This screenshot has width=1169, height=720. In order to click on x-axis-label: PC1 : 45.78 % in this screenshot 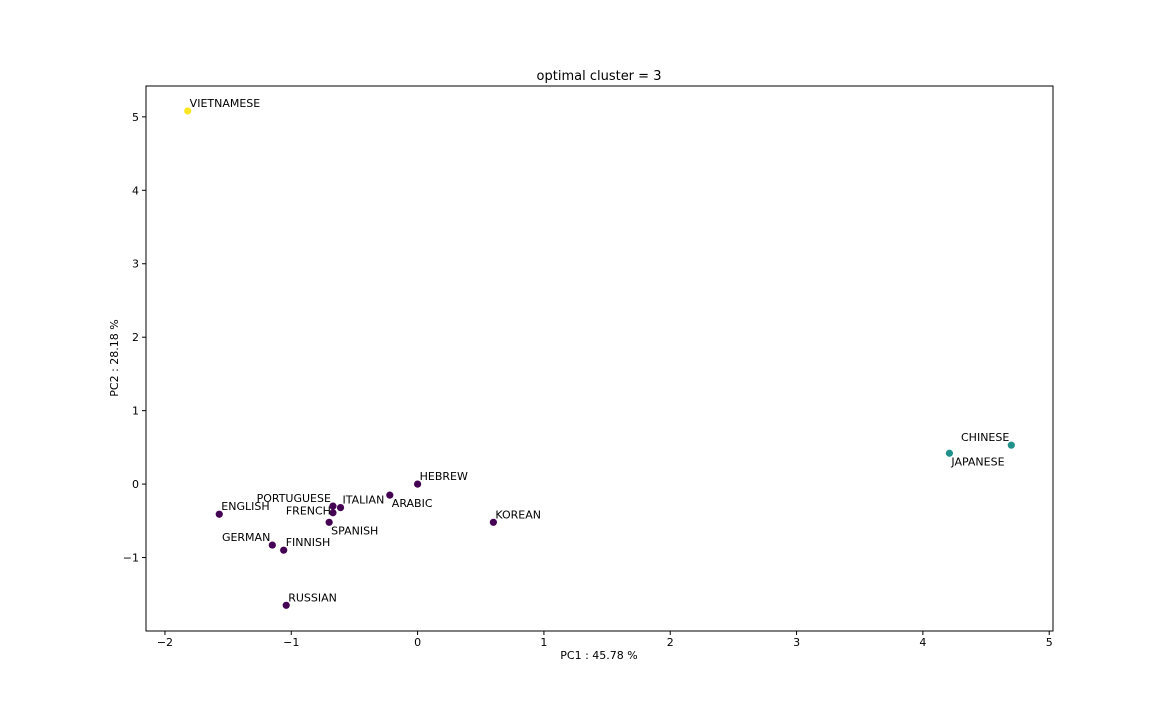, I will do `click(598, 655)`.